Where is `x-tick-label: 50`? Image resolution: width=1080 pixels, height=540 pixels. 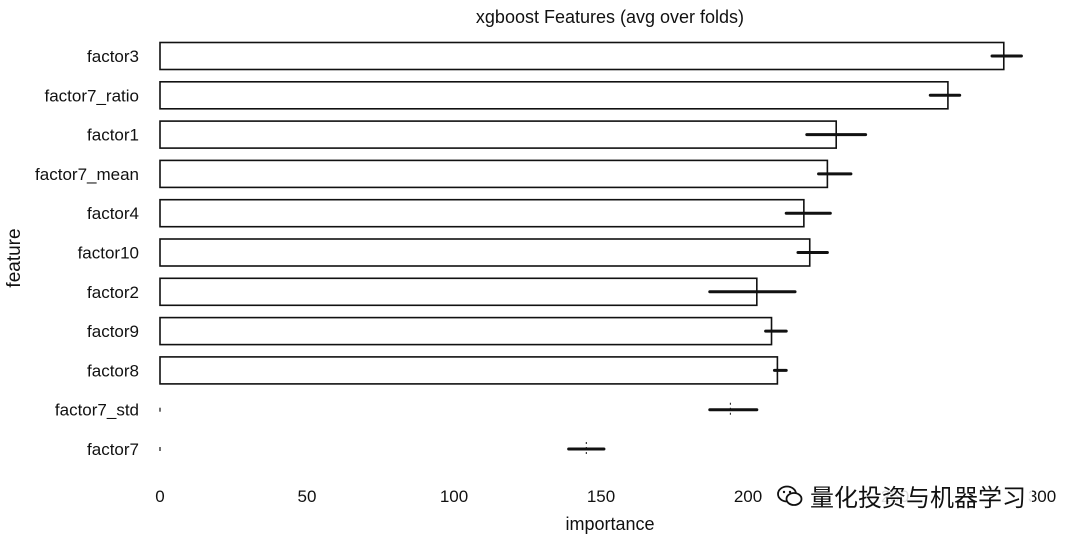 x-tick-label: 50 is located at coordinates (307, 496).